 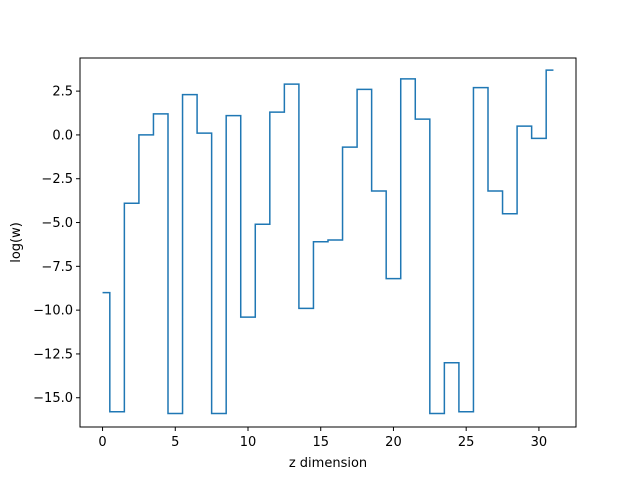 What do you see at coordinates (539, 442) in the screenshot?
I see `x-tick-label: 30` at bounding box center [539, 442].